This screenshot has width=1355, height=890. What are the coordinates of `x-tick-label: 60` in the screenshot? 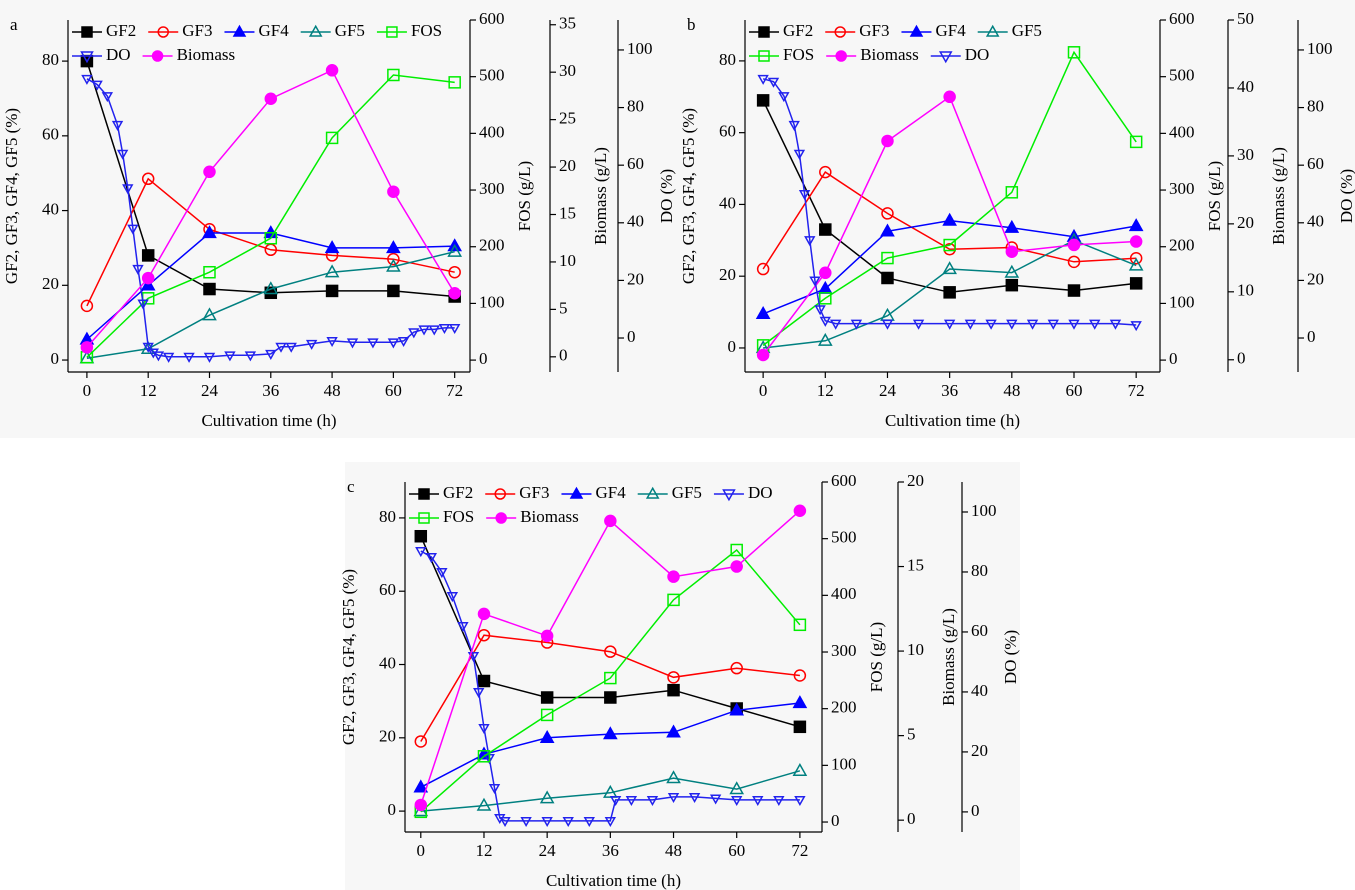 It's located at (393, 390).